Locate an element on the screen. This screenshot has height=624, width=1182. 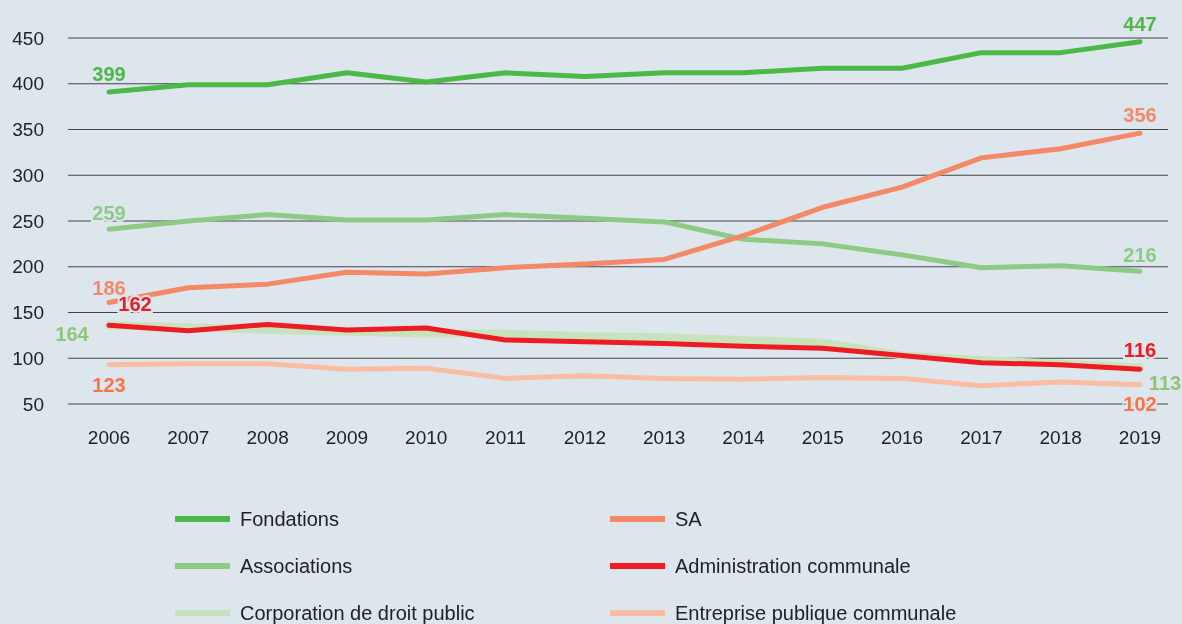
x-tick-label: 2008 is located at coordinates (267, 437).